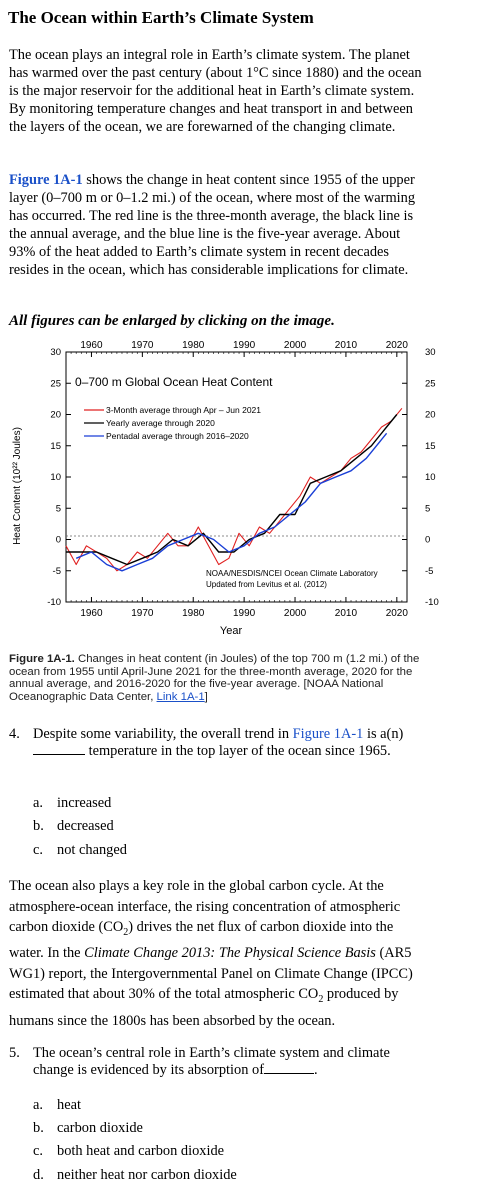  What do you see at coordinates (266, 584) in the screenshot?
I see `source-note-line2: Updated from Levitus et al. (2012)` at bounding box center [266, 584].